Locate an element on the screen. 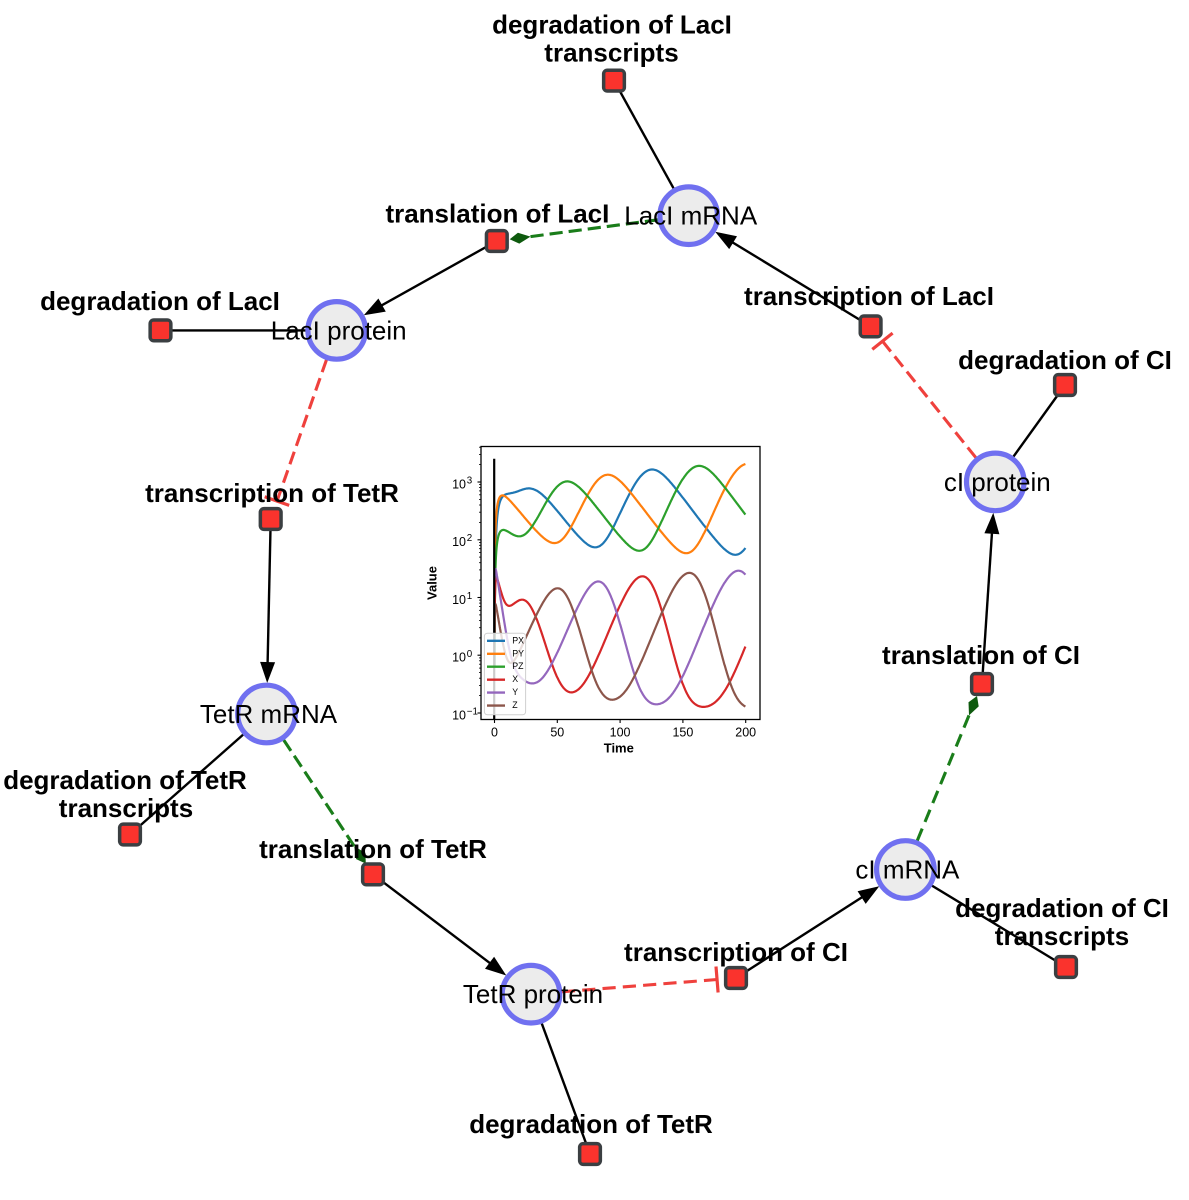 The image size is (1189, 1200). svg-text: Y is located at coordinates (515, 692).